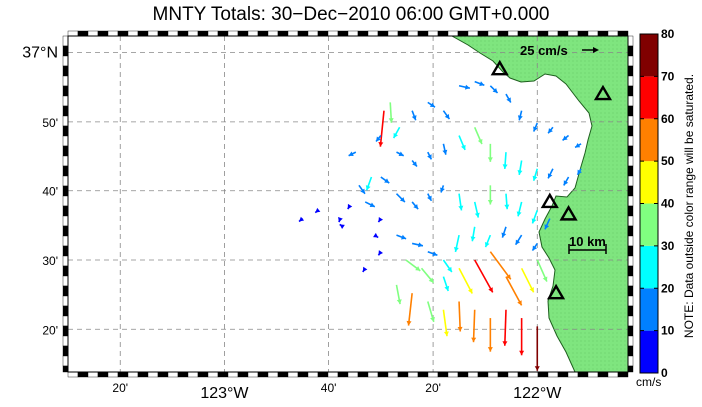  I want to click on station-marker, so click(549, 200).